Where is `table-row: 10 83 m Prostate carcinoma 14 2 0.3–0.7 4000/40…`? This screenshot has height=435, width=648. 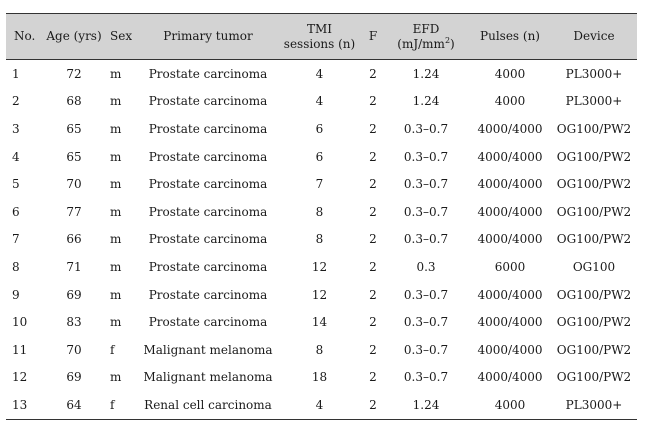 table-row: 10 83 m Prostate carcinoma 14 2 0.3–0.7 4000/40… is located at coordinates (321, 322).